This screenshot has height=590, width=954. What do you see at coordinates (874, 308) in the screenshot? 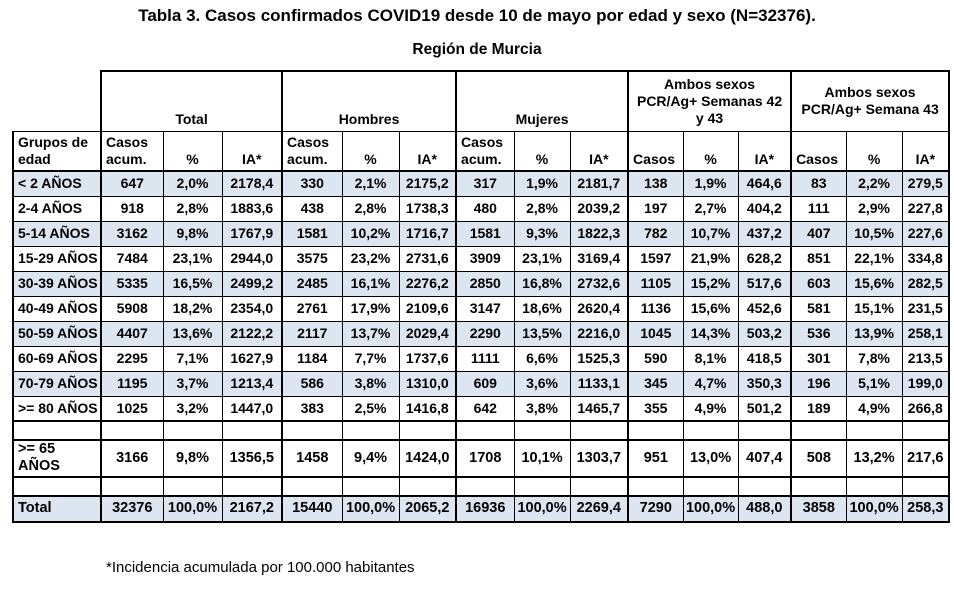
I see `value-cell: 15,1%` at bounding box center [874, 308].